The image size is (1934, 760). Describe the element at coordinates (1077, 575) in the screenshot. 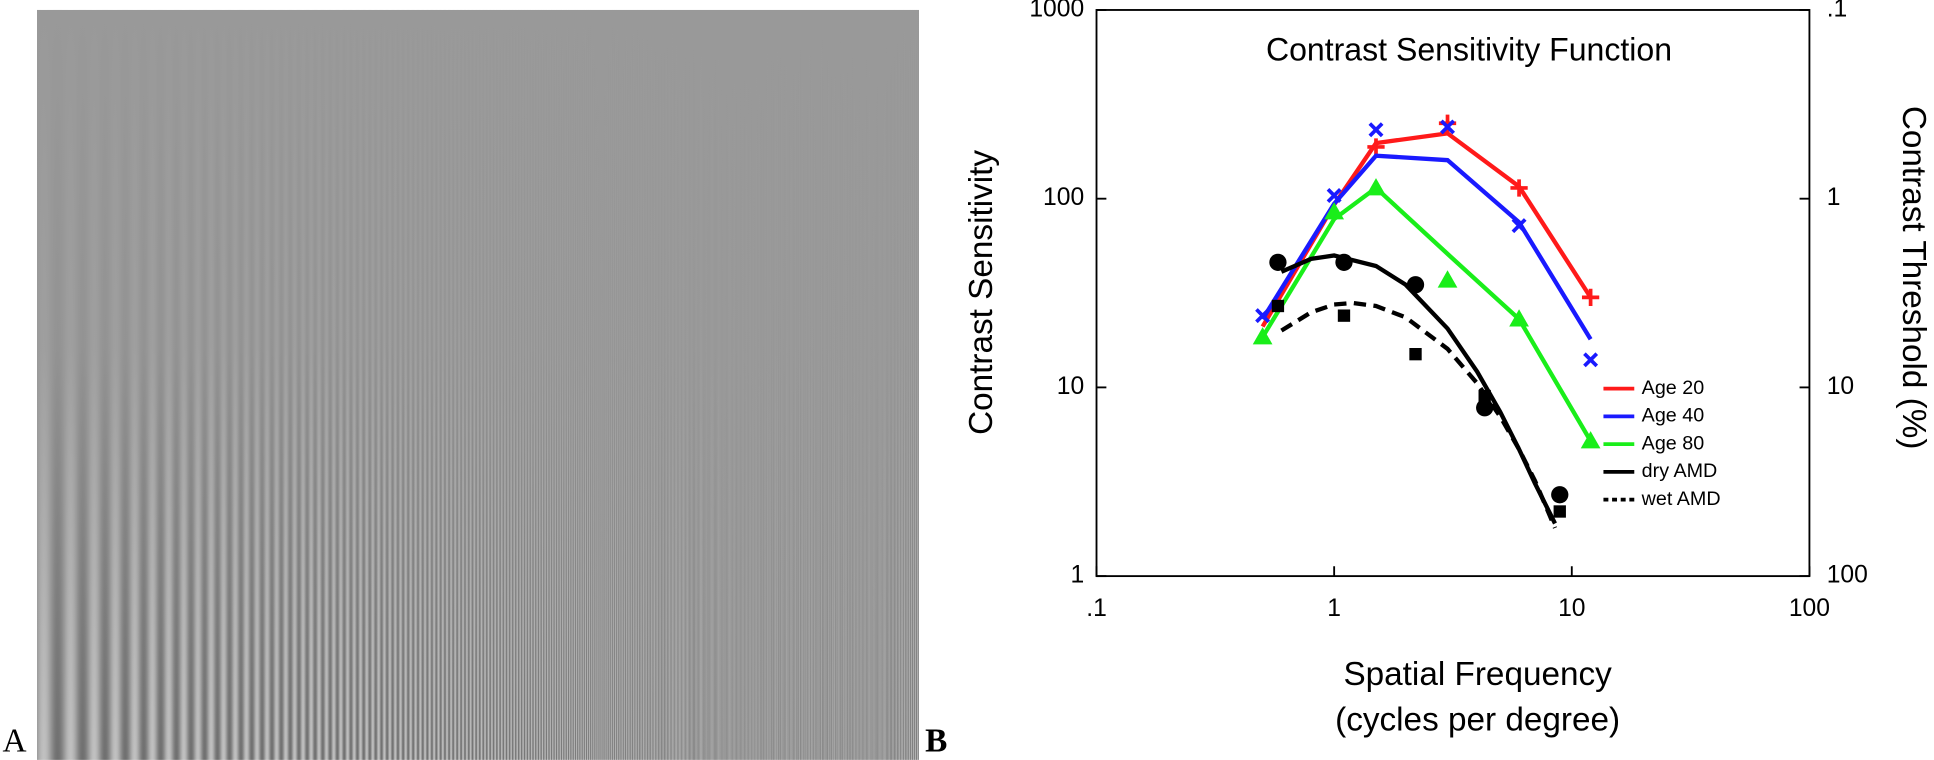

I see `y-tick-label: 1` at that location.